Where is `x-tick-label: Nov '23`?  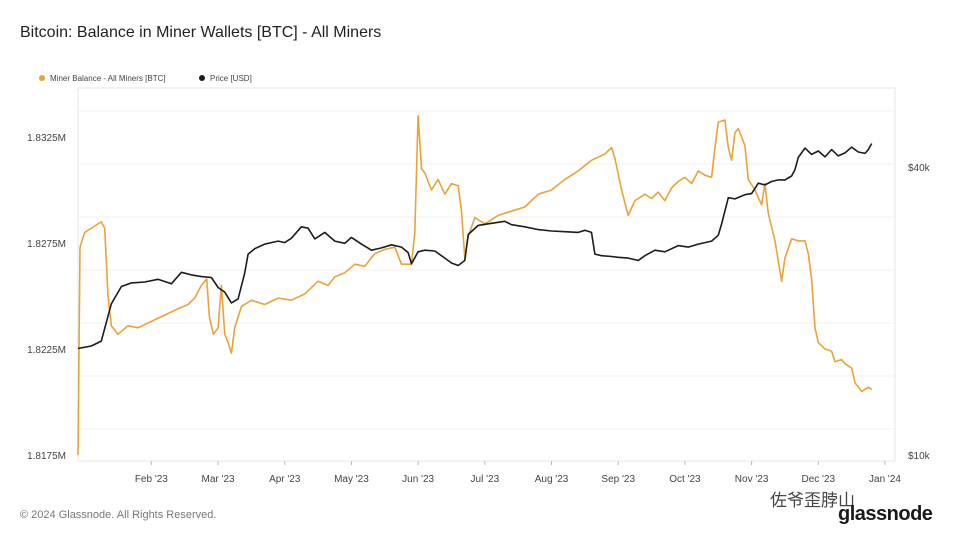
x-tick-label: Nov '23 is located at coordinates (752, 479).